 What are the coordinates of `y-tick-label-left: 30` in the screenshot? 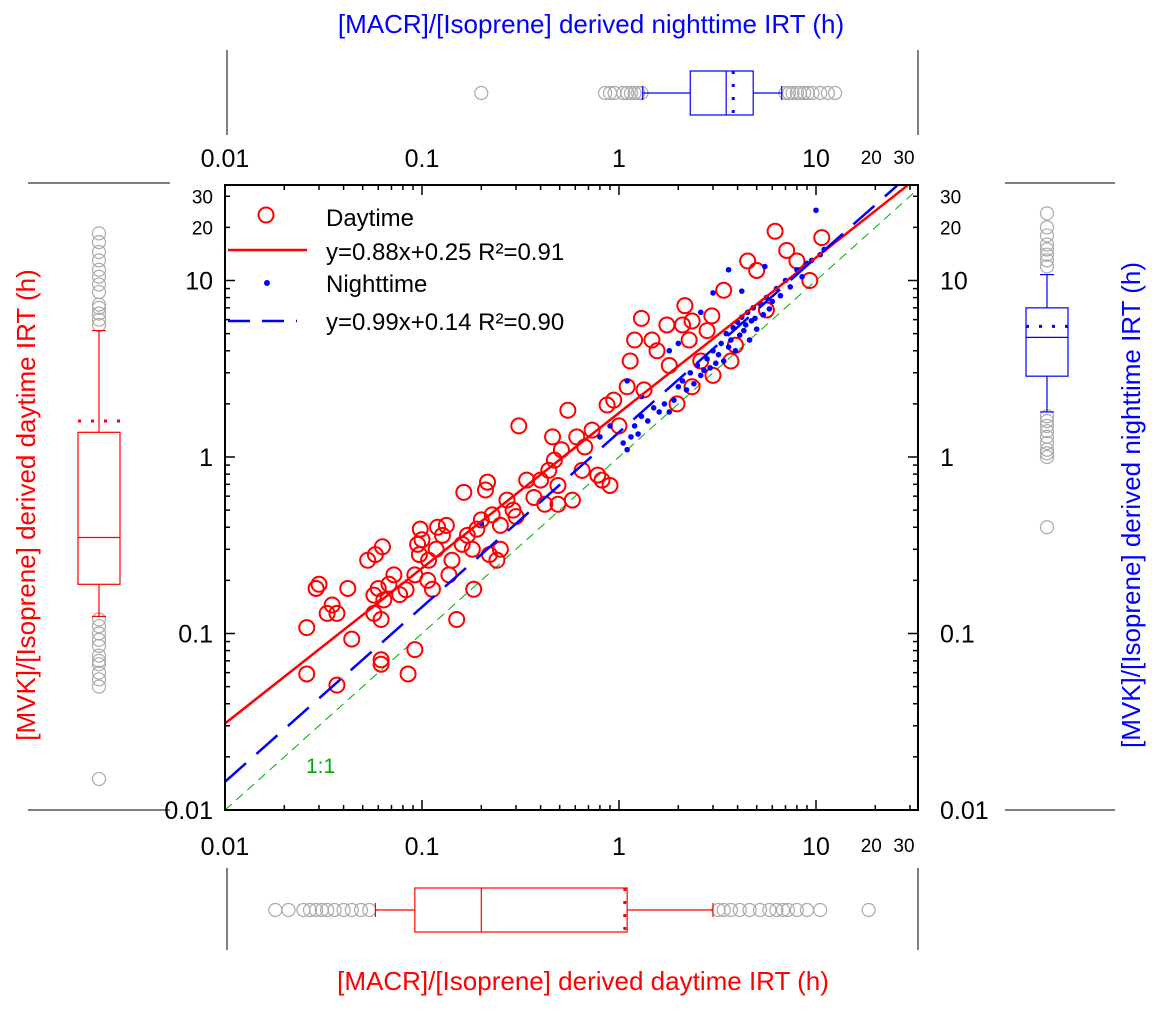 It's located at (202, 197).